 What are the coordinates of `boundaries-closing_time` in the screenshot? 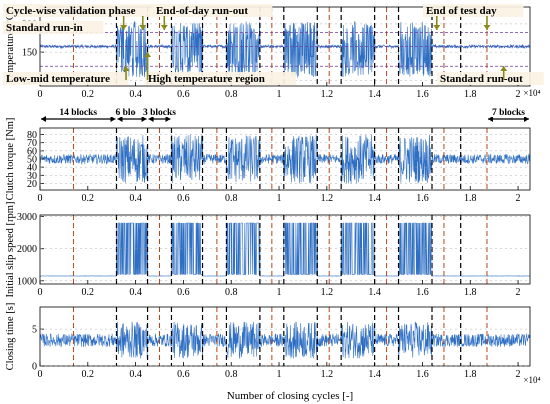 It's located at (280, 336).